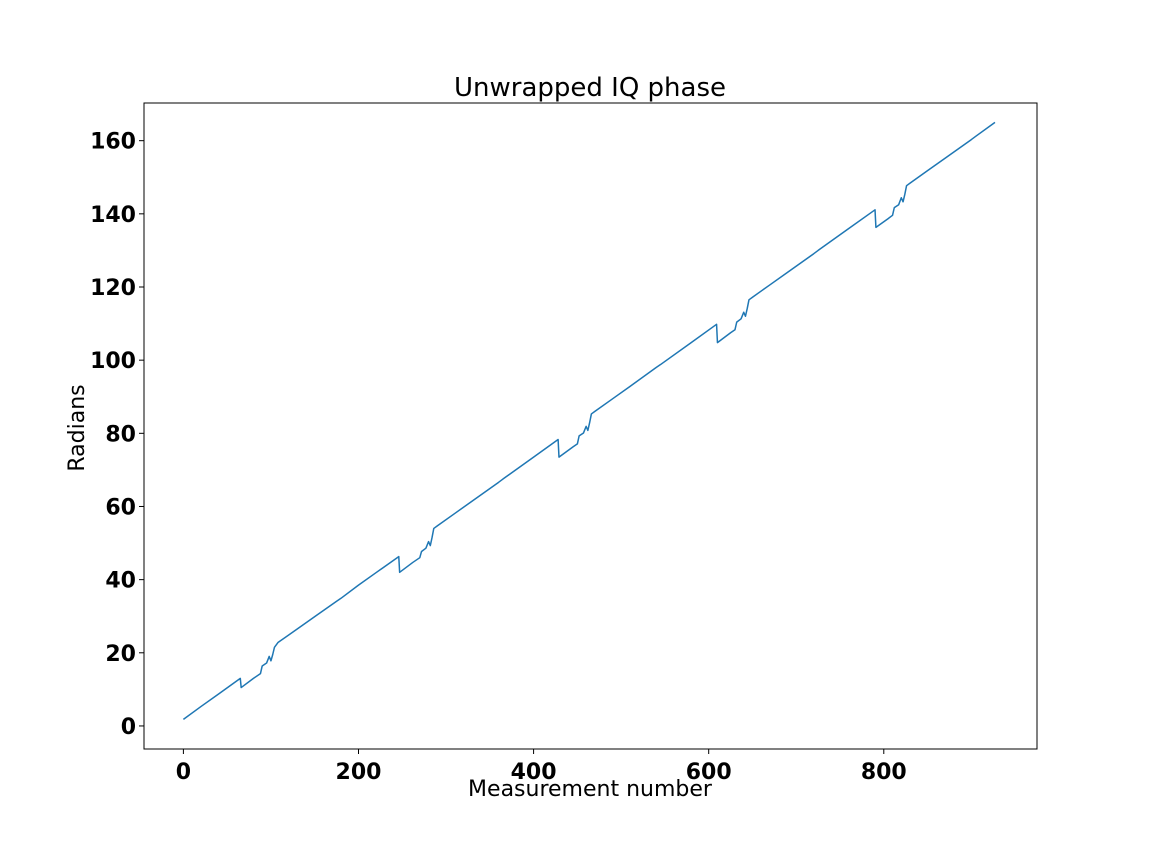 This screenshot has height=856, width=1152. What do you see at coordinates (590, 88) in the screenshot?
I see `chart-title: Unwrapped IQ phase` at bounding box center [590, 88].